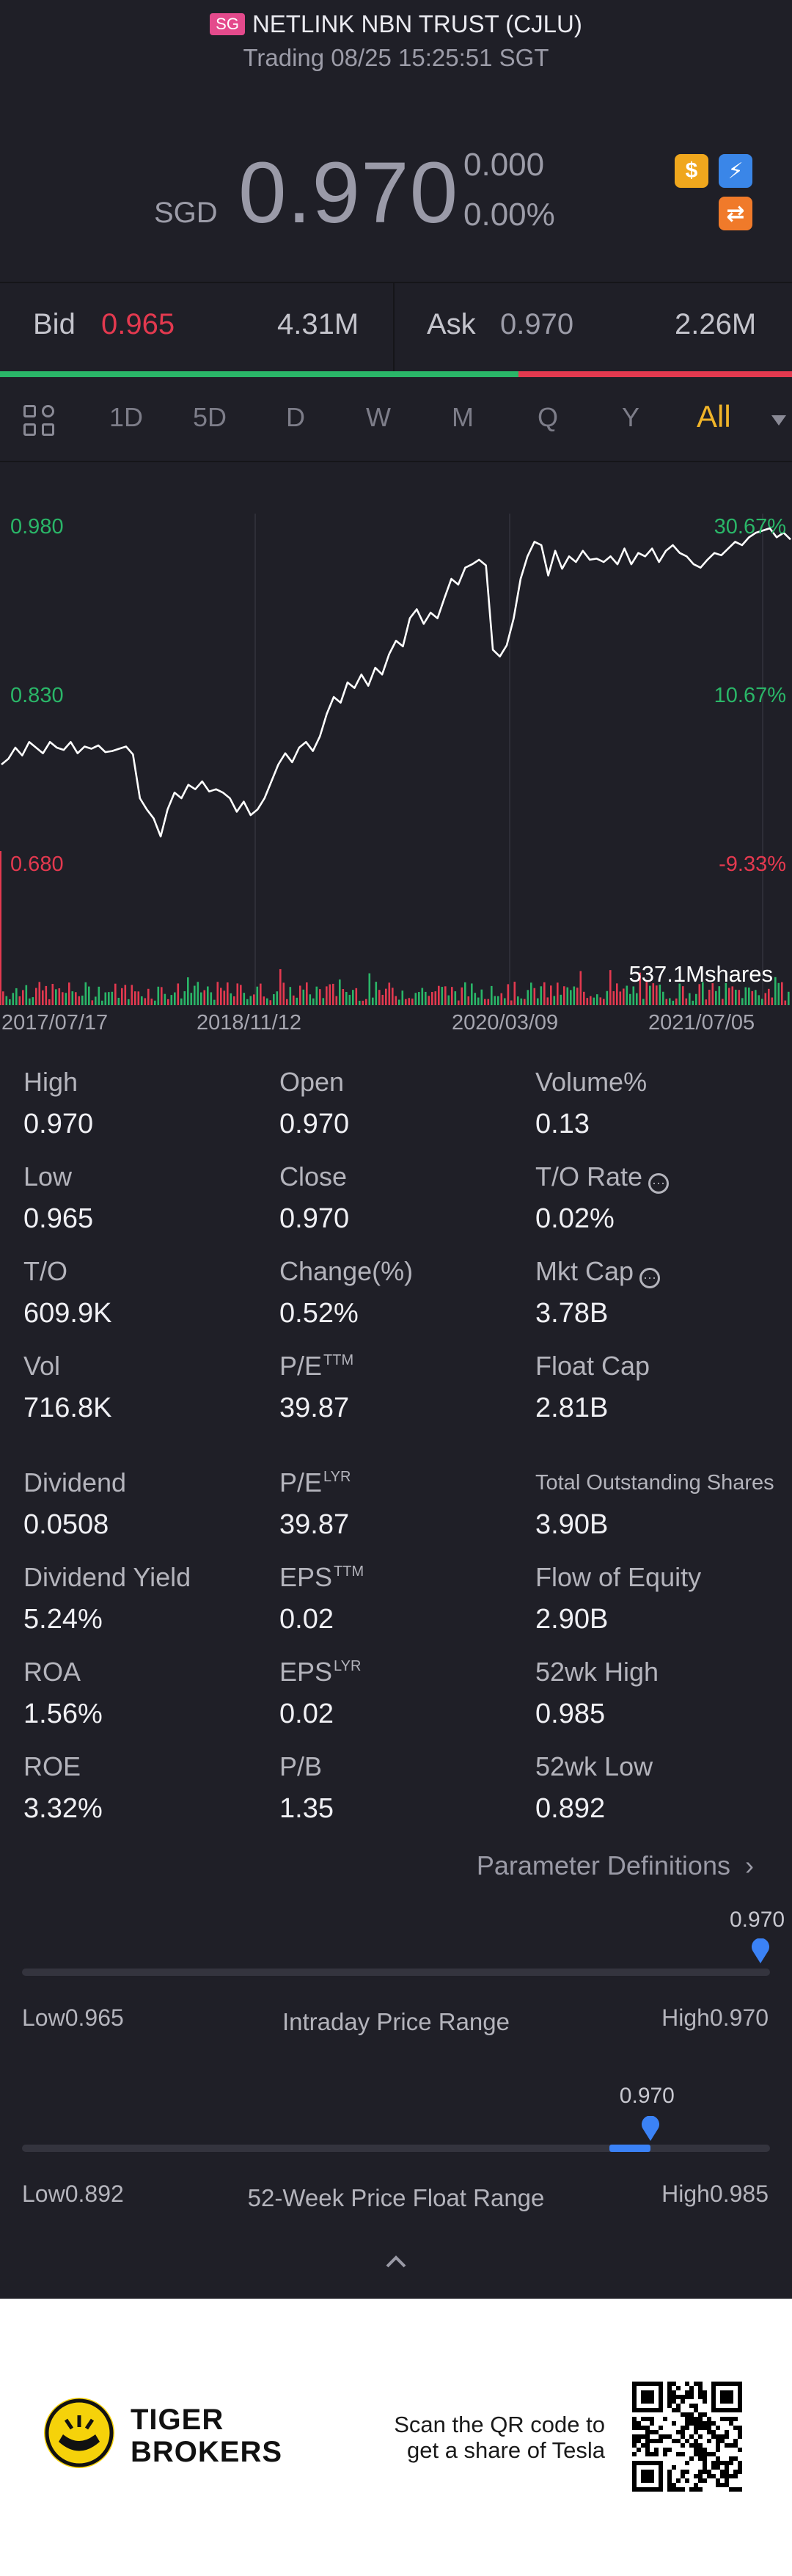 This screenshot has height=2576, width=792. I want to click on tab-daily: D, so click(295, 417).